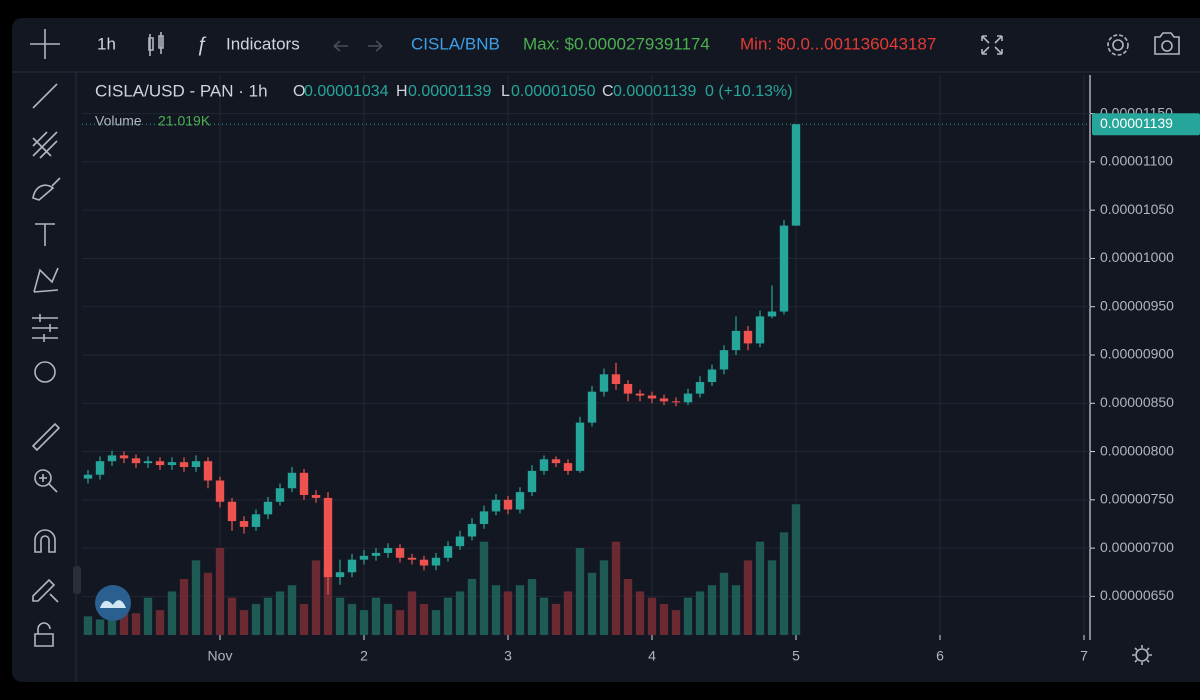 This screenshot has width=1200, height=700. I want to click on interval: 1h, so click(106, 43).